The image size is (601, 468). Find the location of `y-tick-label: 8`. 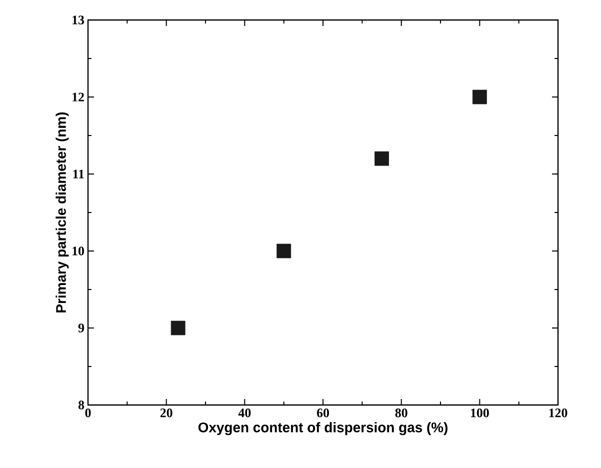

y-tick-label: 8 is located at coordinates (81, 405).